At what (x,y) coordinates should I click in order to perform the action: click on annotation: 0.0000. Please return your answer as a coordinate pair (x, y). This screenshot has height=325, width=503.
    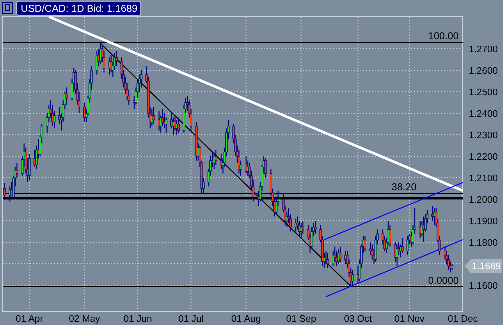
    Looking at the image, I should click on (444, 281).